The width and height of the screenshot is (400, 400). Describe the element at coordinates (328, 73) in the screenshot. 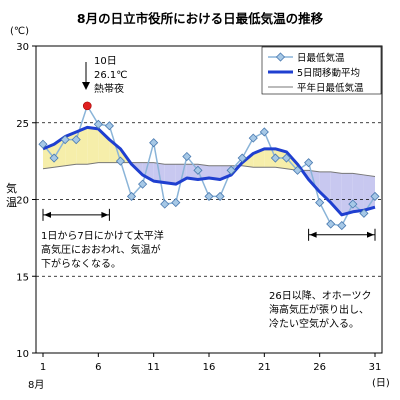

I see `legend-label-moving-average: 5日間移動平均` at that location.